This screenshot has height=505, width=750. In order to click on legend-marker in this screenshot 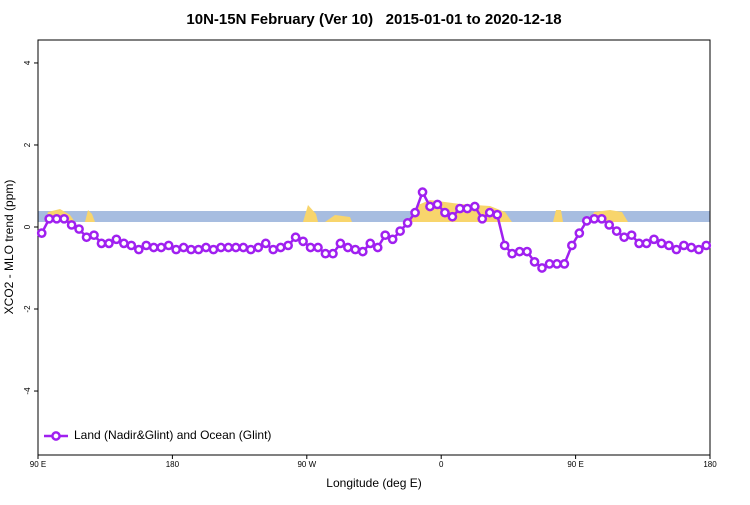, I will do `click(56, 436)`.